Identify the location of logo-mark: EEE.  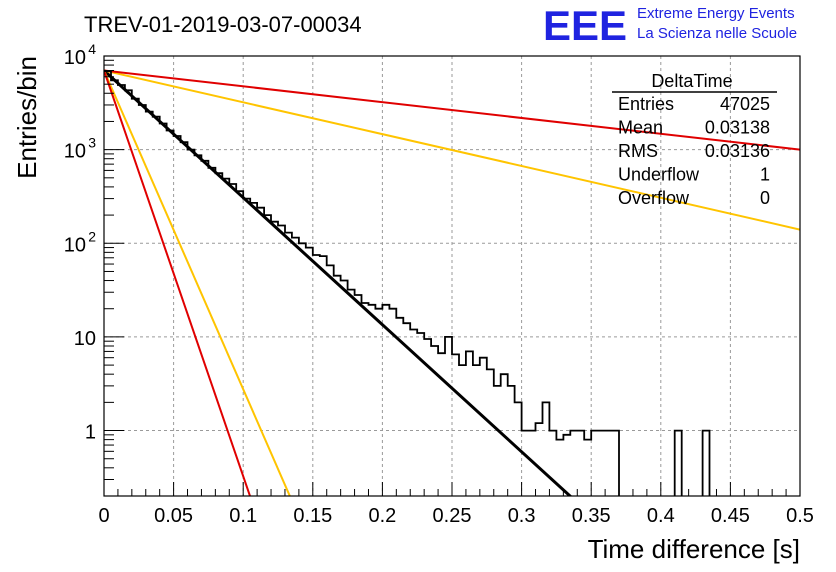
(585, 25).